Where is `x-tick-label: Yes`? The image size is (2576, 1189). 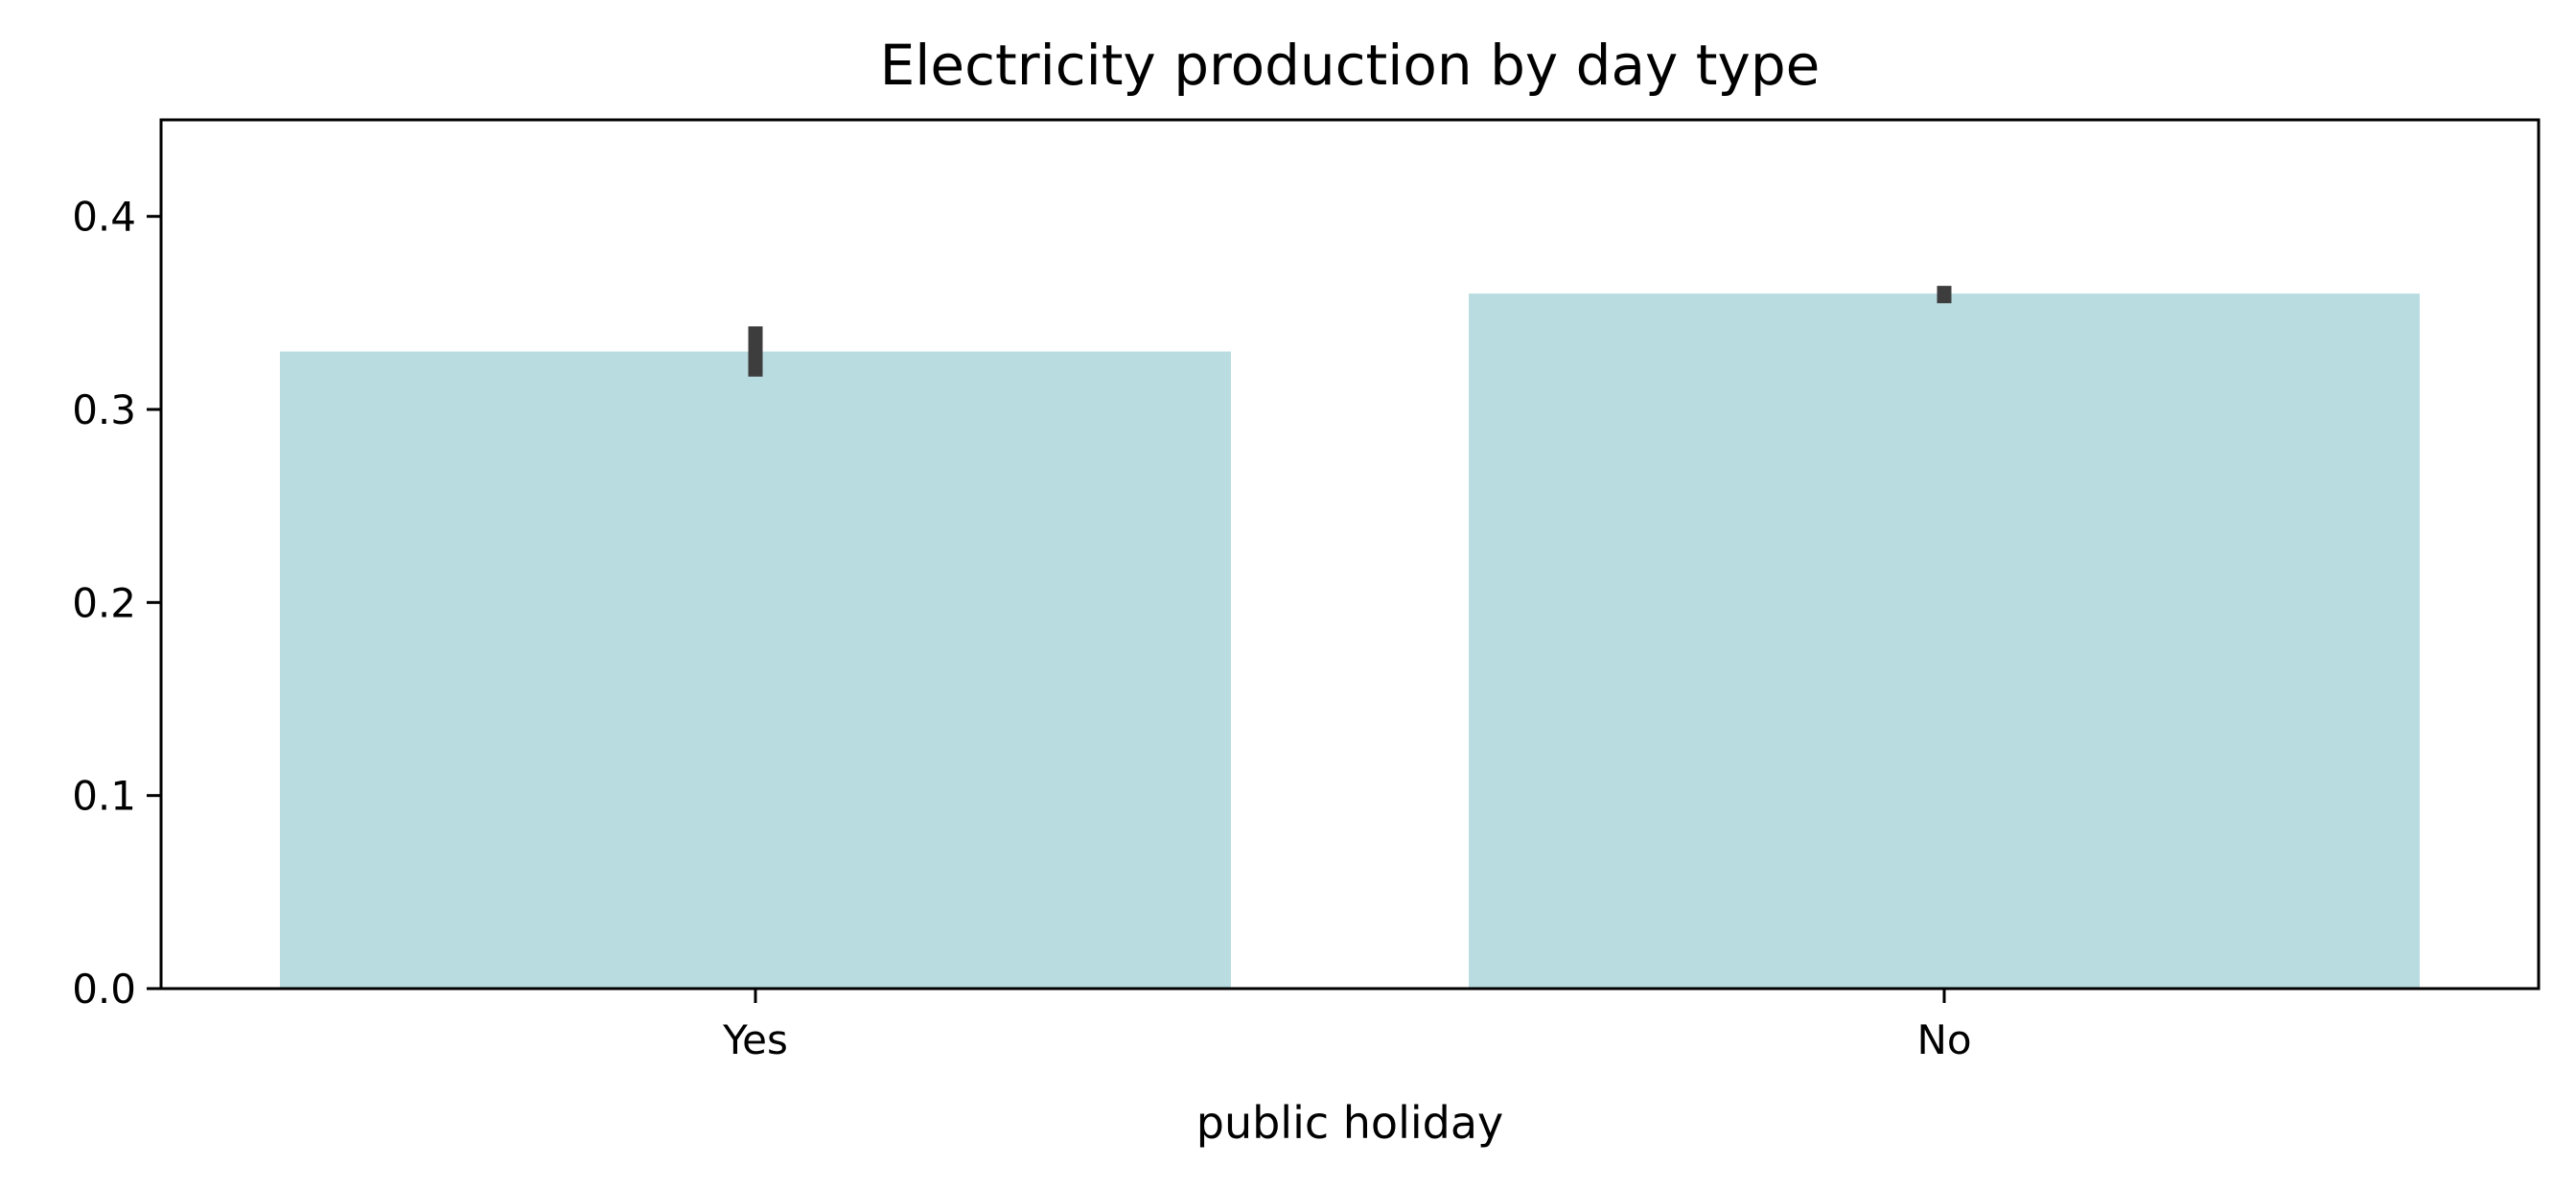 x-tick-label: Yes is located at coordinates (755, 1039).